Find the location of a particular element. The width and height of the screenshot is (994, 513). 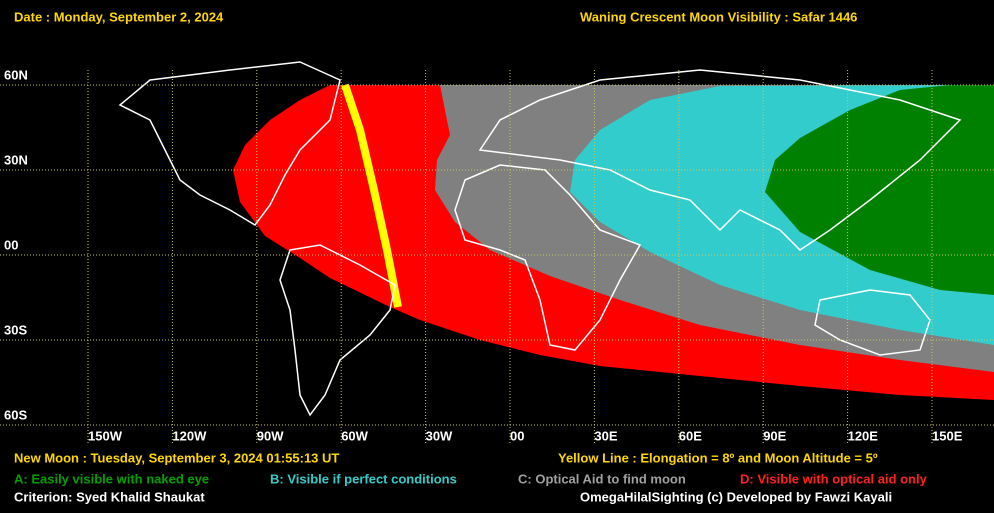

lon-label: 150W is located at coordinates (105, 435).